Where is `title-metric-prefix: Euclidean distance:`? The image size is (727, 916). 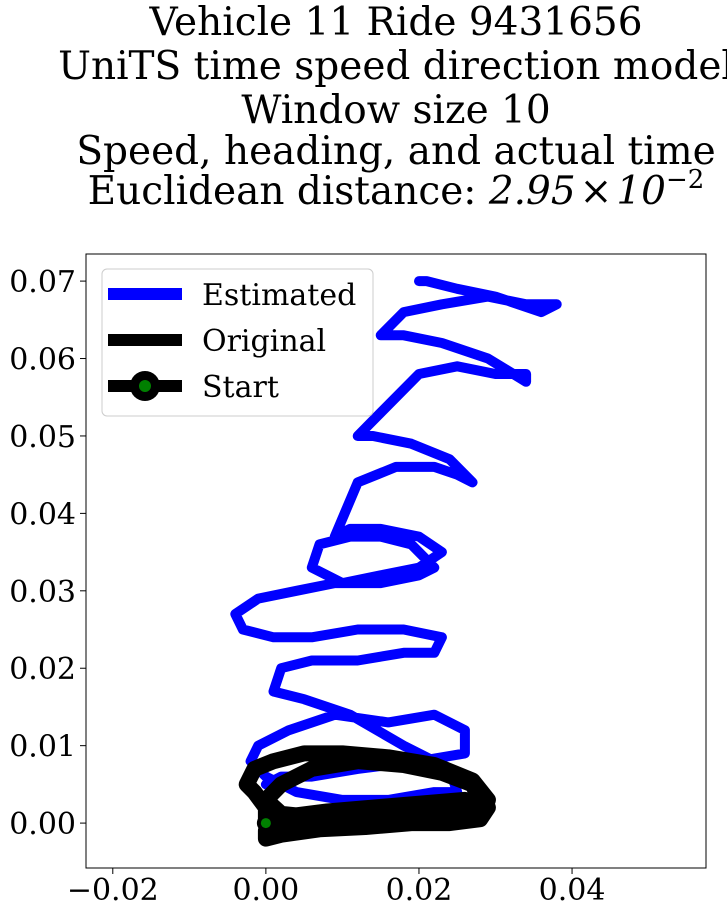
title-metric-prefix: Euclidean distance: is located at coordinates (288, 191).